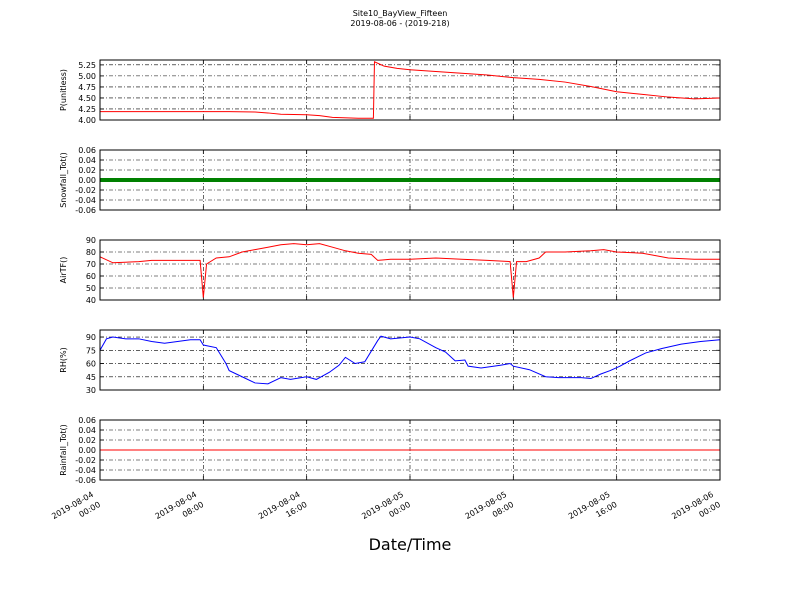 This screenshot has width=800, height=600. I want to click on y-tick-label: 4.00, so click(87, 120).